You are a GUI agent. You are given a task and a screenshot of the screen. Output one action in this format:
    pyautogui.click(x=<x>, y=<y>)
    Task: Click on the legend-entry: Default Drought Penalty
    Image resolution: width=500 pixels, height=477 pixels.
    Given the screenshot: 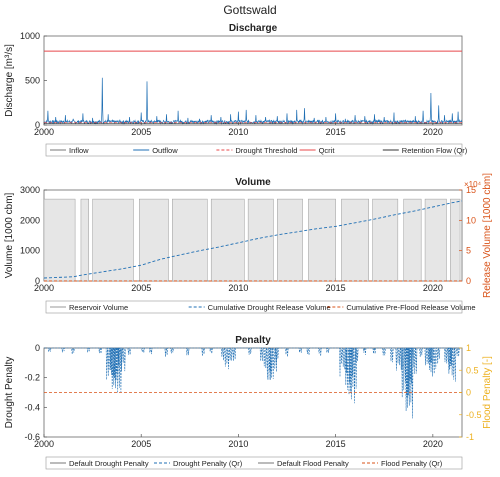 What is the action you would take?
    pyautogui.click(x=109, y=463)
    